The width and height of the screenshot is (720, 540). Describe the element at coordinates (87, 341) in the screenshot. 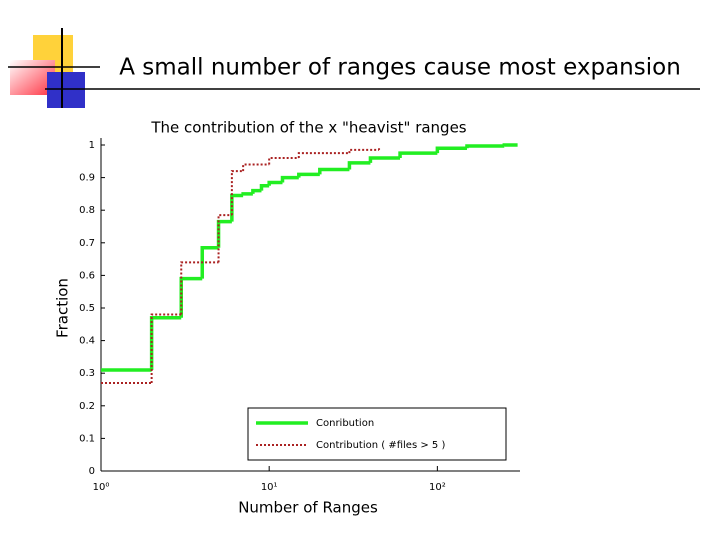

I see `y-tick-label: 0.4` at that location.